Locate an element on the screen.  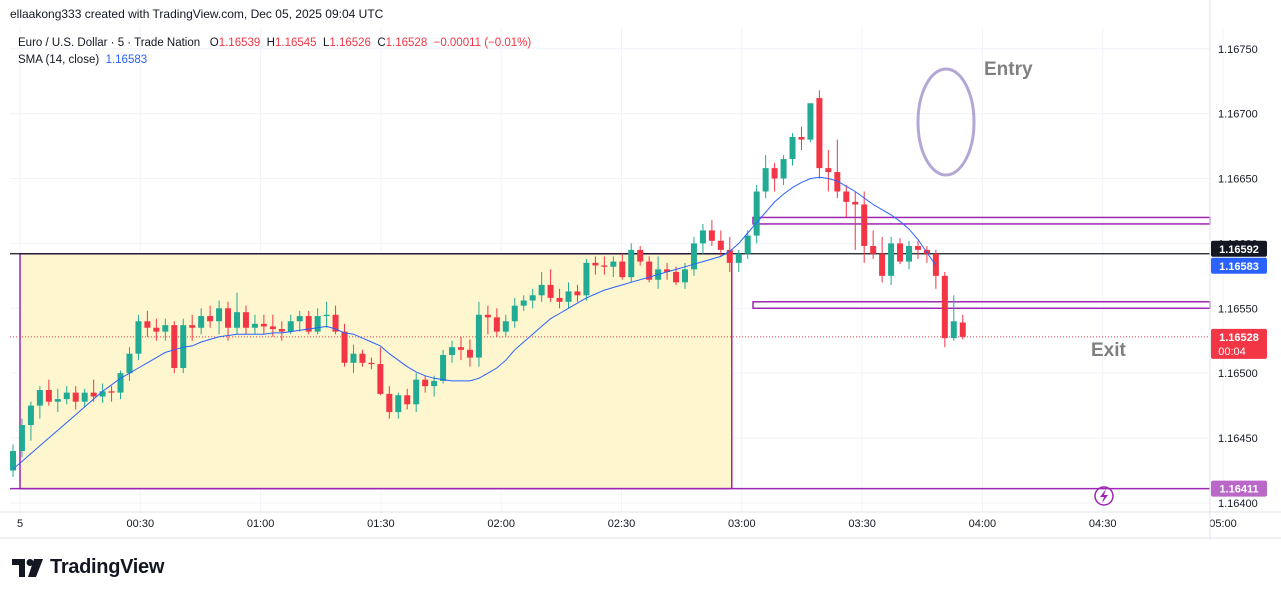
y-tick-label: 1.16450 is located at coordinates (1238, 439).